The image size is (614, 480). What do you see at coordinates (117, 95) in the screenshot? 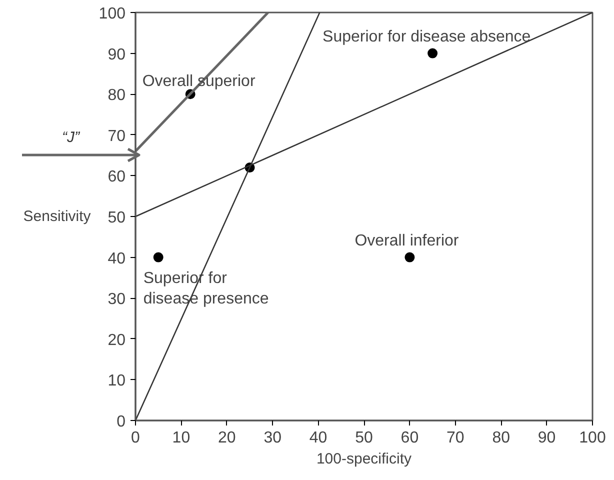
I see `y-tick-label: 80` at bounding box center [117, 95].